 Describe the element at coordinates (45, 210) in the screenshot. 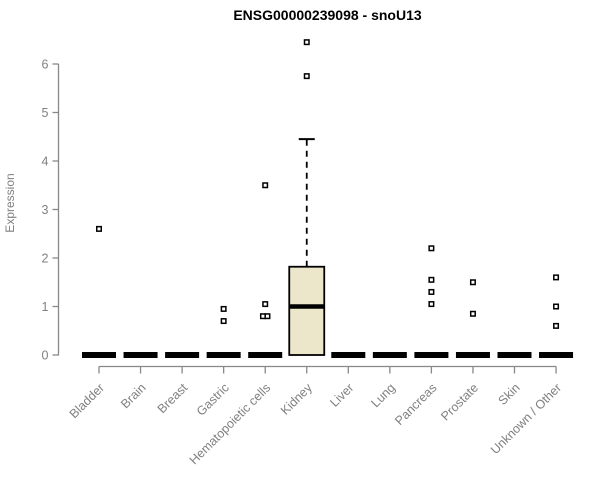

I see `y-tick-label: 3` at that location.